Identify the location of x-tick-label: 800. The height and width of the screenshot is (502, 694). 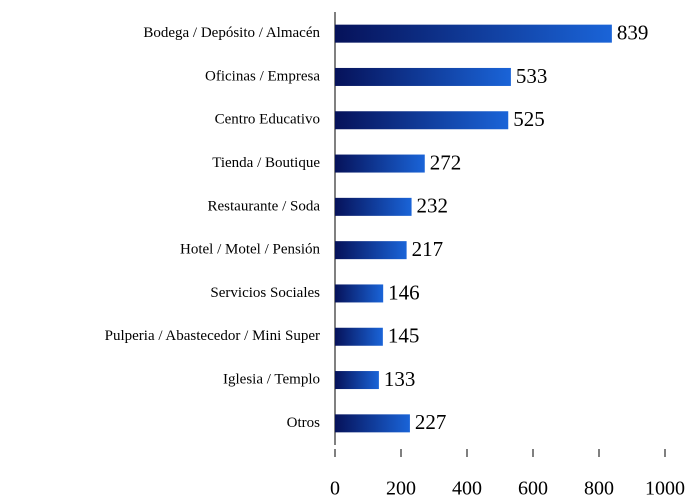
(599, 489).